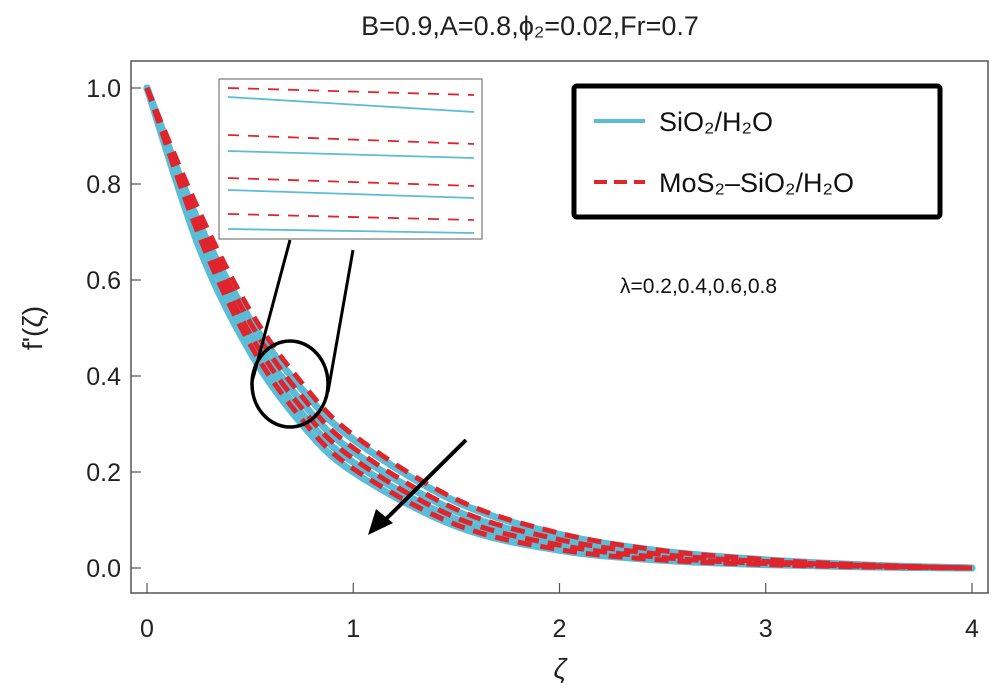 Image resolution: width=996 pixels, height=697 pixels. Describe the element at coordinates (560, 629) in the screenshot. I see `x-tick-label: 2` at that location.